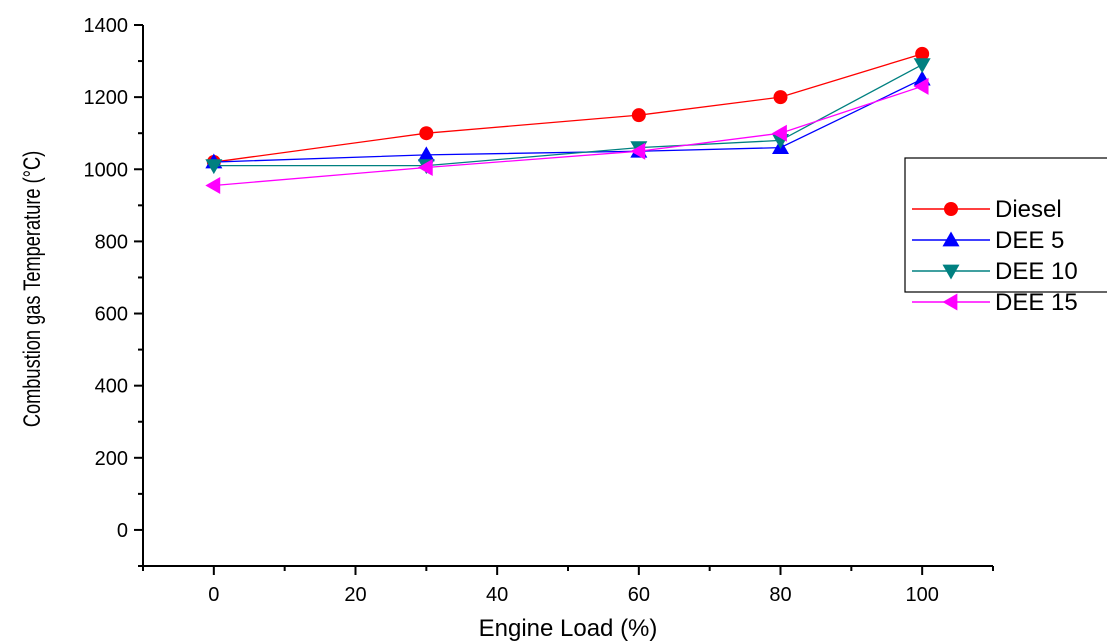 This screenshot has height=644, width=1107. Describe the element at coordinates (32, 289) in the screenshot. I see `y-axis-title: Combustion gas Temperature (°C)` at that location.